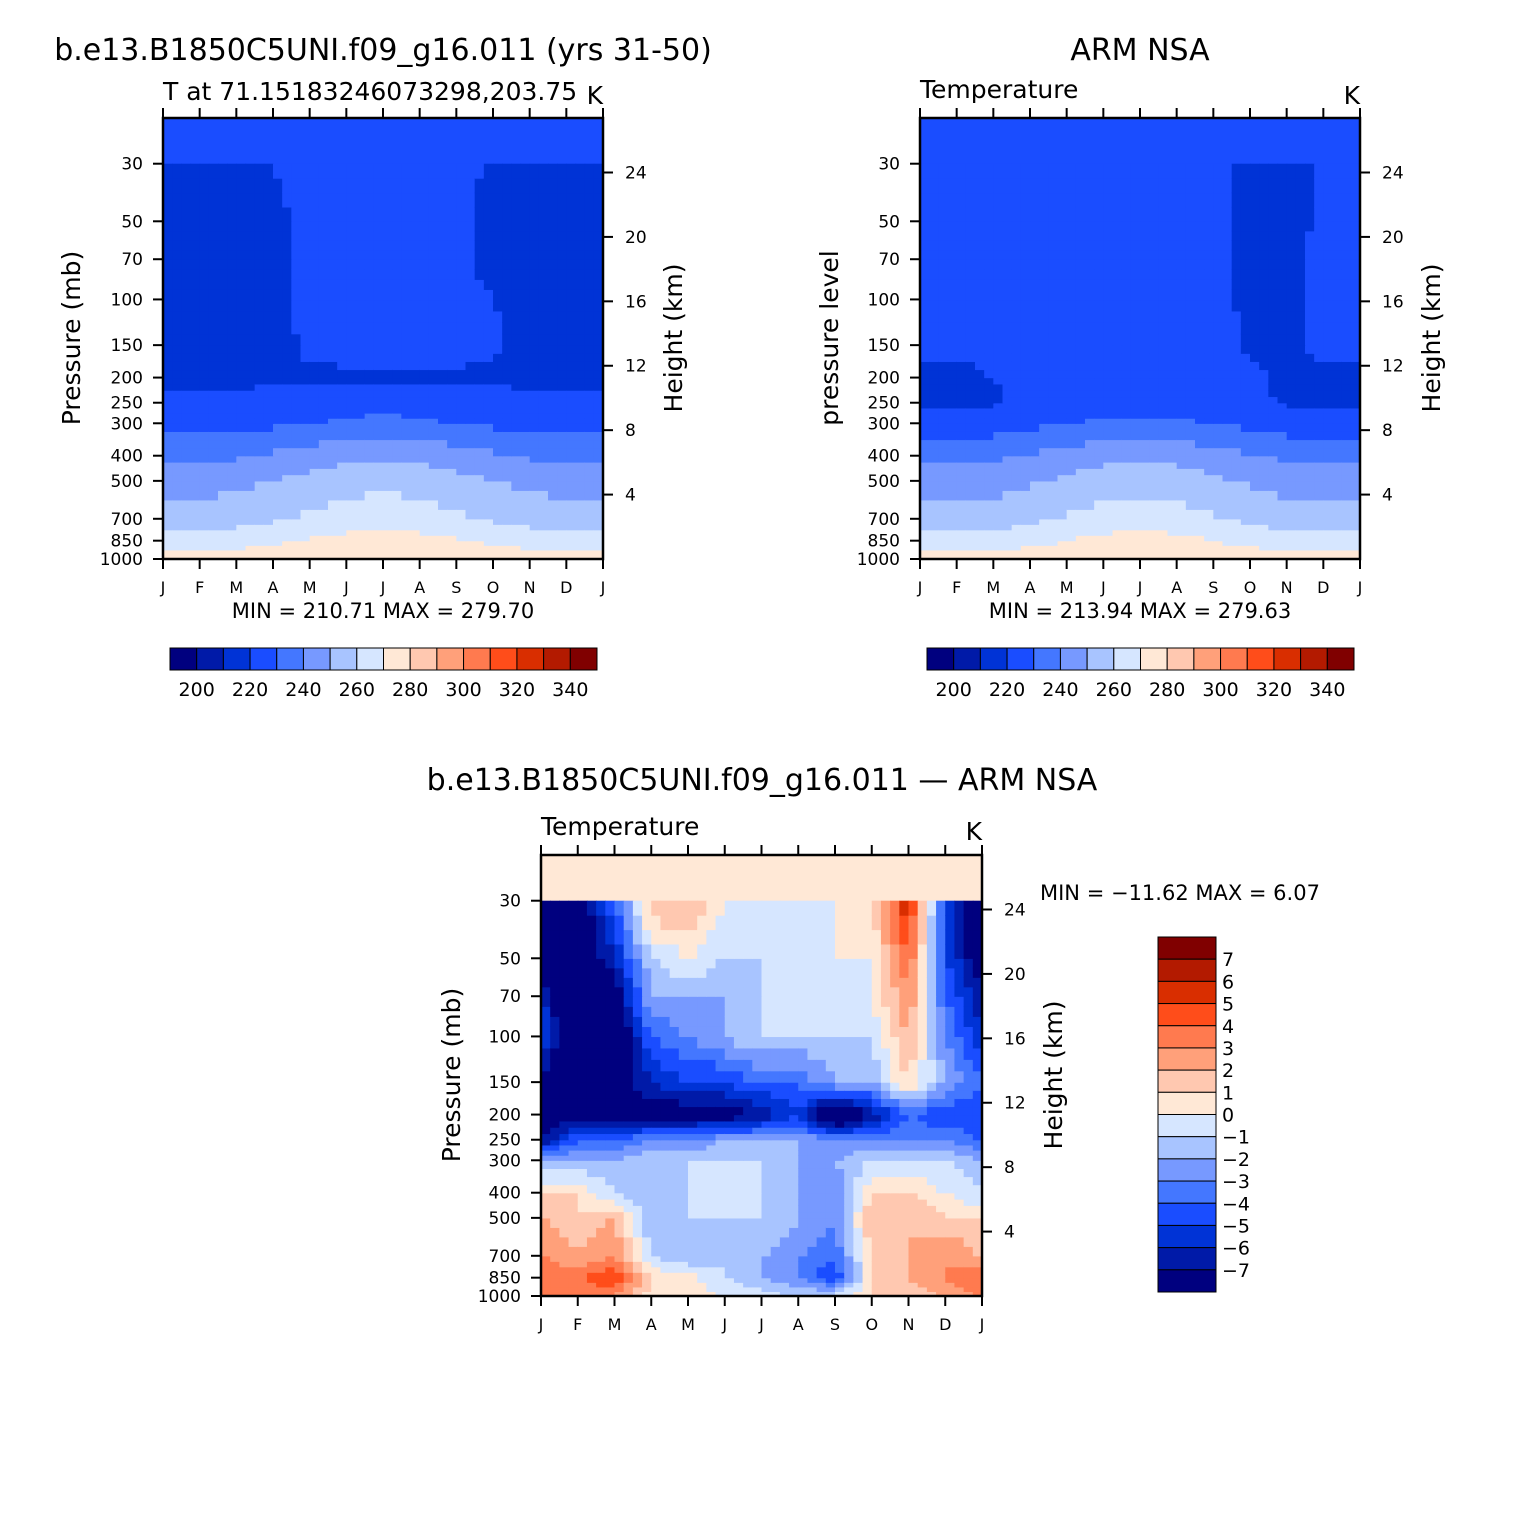 The image size is (1524, 1524). What do you see at coordinates (127, 379) in the screenshot?
I see `model-y-tick-label: 200` at bounding box center [127, 379].